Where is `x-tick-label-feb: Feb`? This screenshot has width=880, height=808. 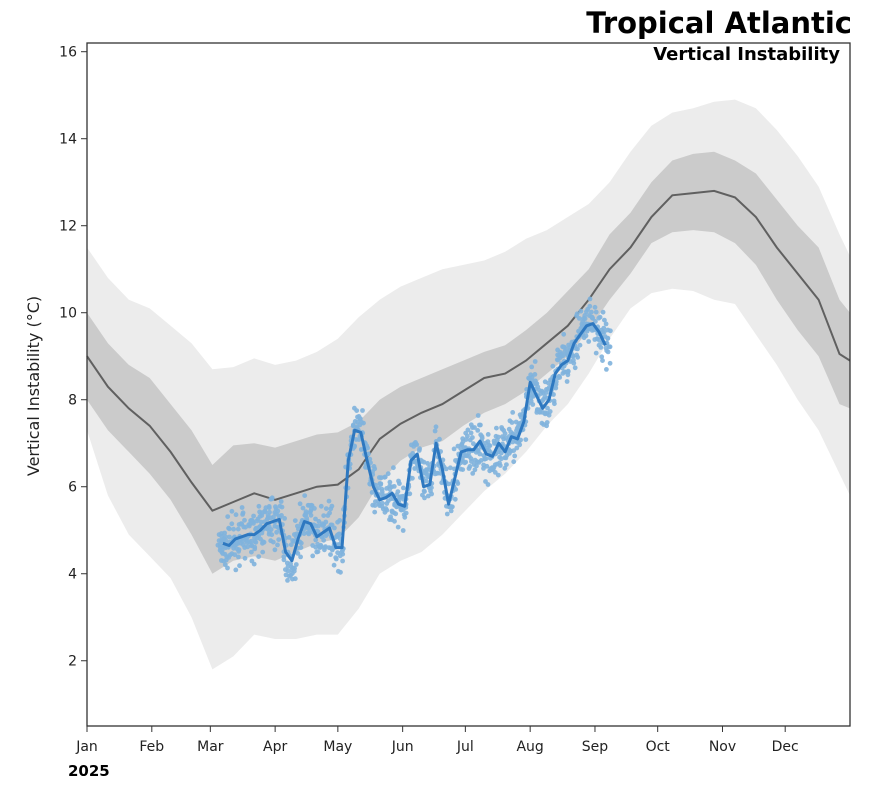
x-tick-label-feb: Feb is located at coordinates (151, 747).